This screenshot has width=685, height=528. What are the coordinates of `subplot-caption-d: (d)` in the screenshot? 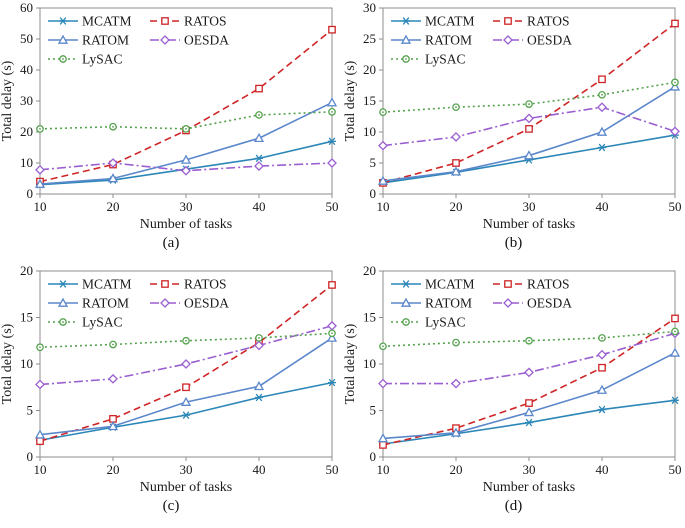 It's located at (513, 506).